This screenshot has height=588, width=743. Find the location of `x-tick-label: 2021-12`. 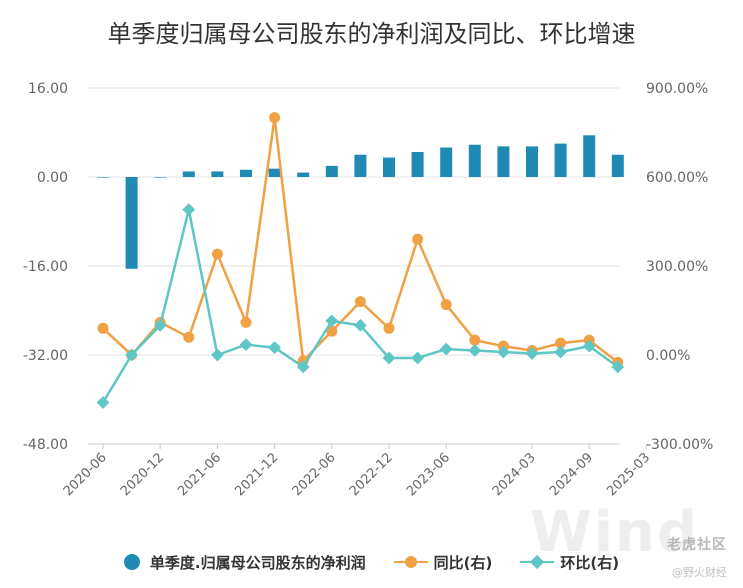

x-tick-label: 2021-12 is located at coordinates (256, 474).